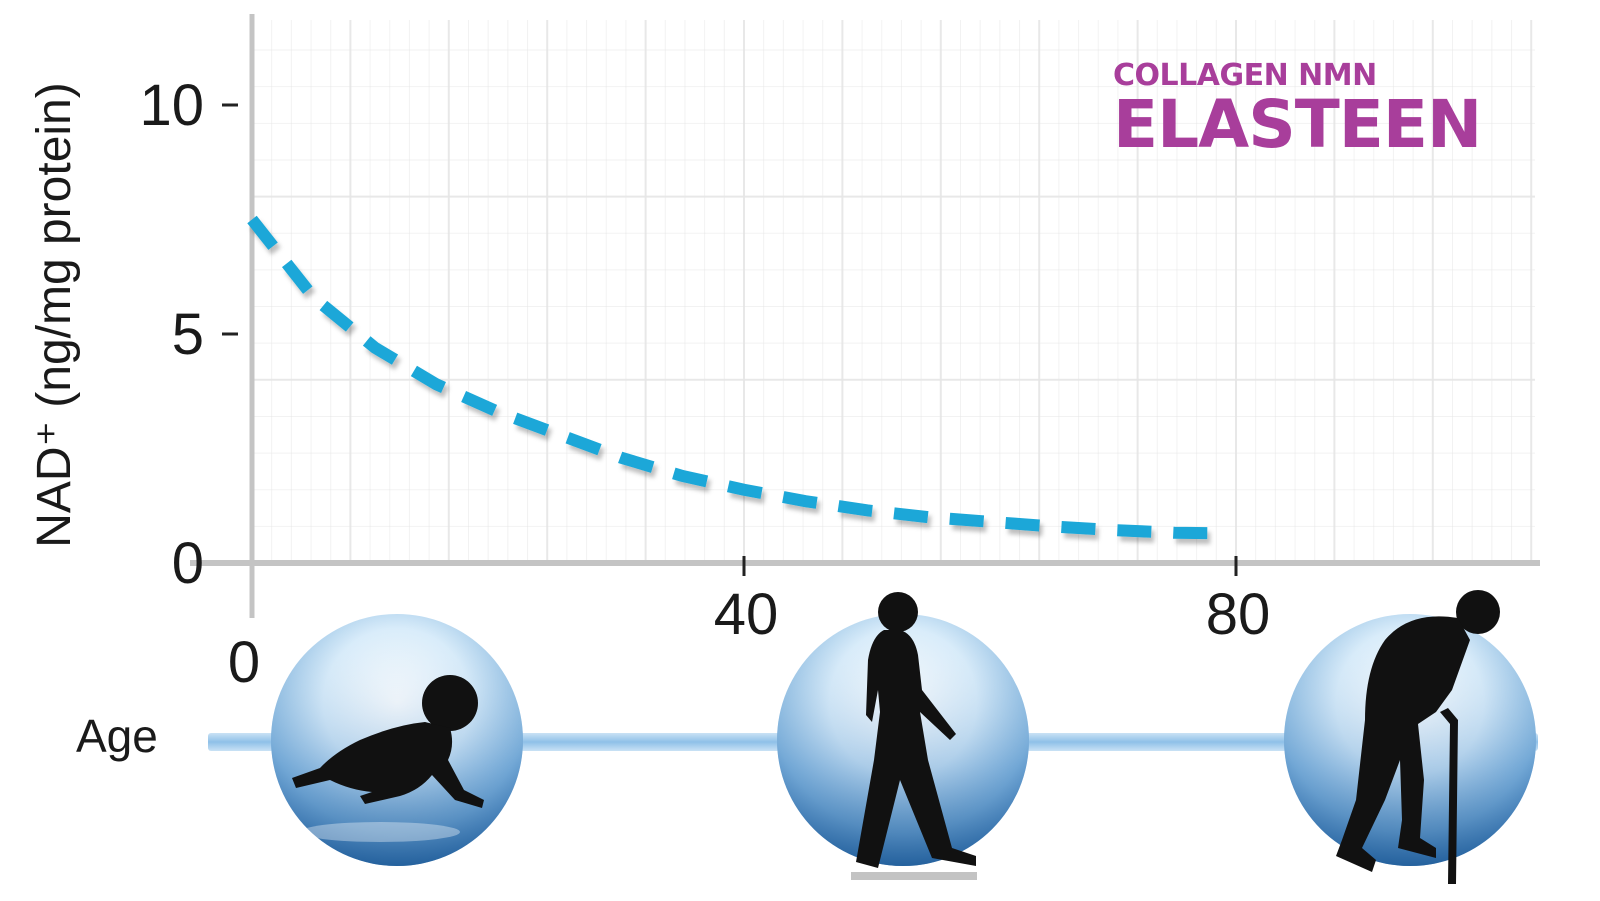 Image resolution: width=1600 pixels, height=901 pixels. What do you see at coordinates (1297, 124) in the screenshot?
I see `brand-name: ELASTEEN` at bounding box center [1297, 124].